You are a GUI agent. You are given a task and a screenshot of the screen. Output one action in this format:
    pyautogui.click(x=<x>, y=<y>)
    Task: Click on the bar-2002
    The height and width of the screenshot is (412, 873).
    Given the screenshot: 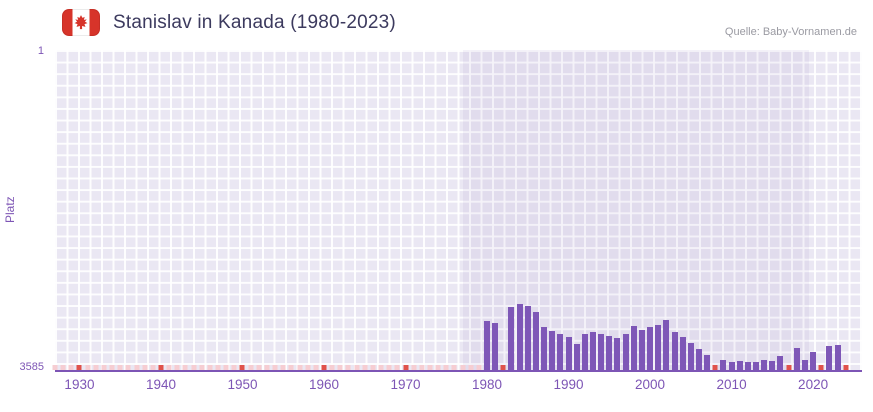 What is the action you would take?
    pyautogui.click(x=666, y=344)
    